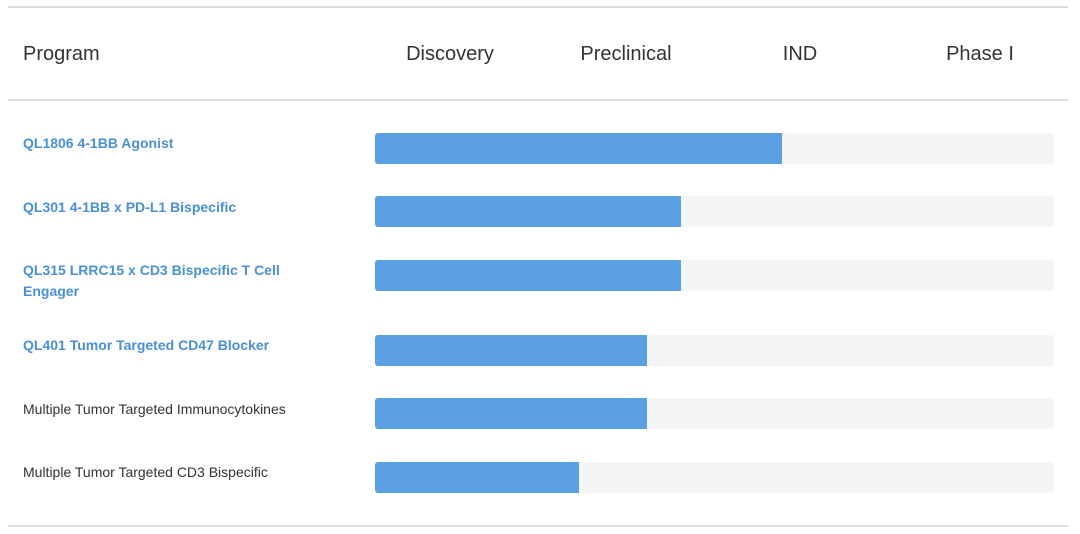 This screenshot has height=534, width=1080. I want to click on header-phase-ind: IND, so click(800, 54).